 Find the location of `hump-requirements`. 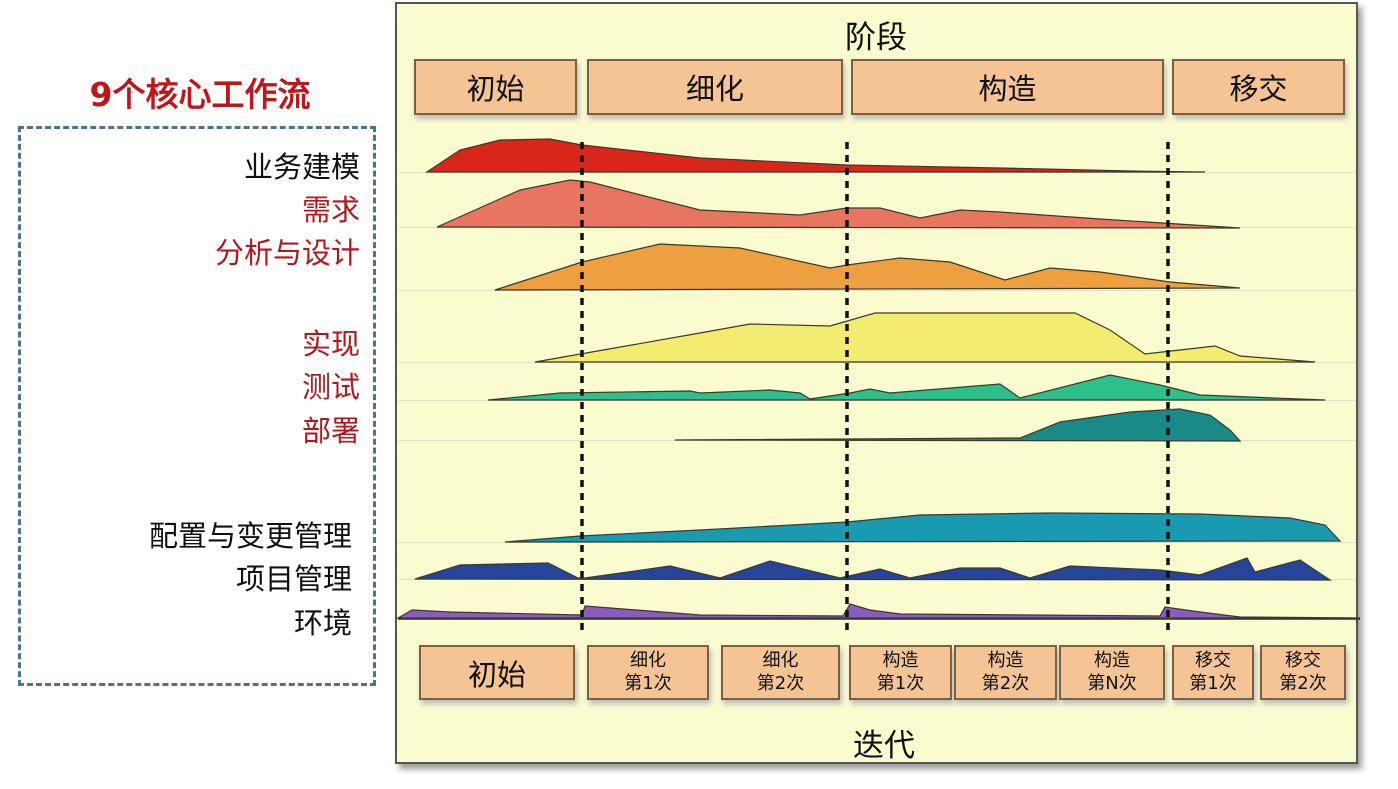

hump-requirements is located at coordinates (838, 204).